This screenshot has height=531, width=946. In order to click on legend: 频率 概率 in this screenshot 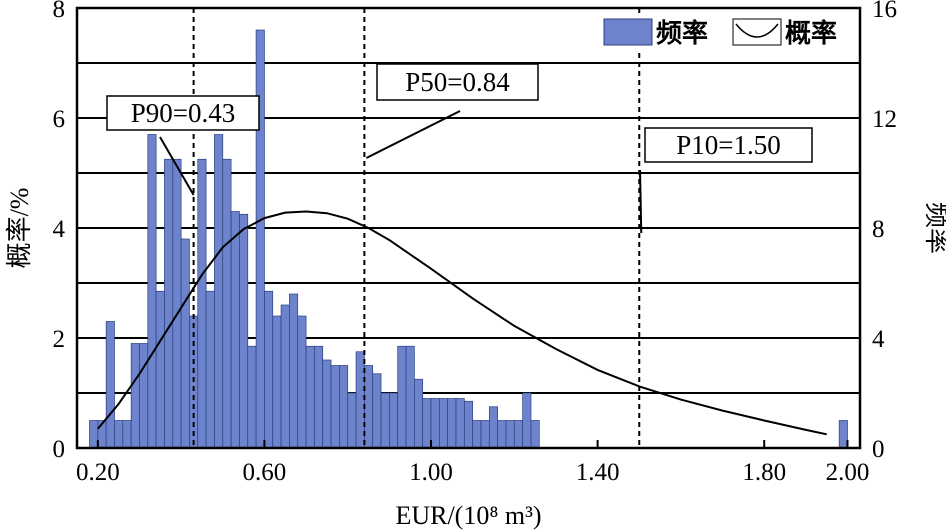, I will do `click(726, 32)`.